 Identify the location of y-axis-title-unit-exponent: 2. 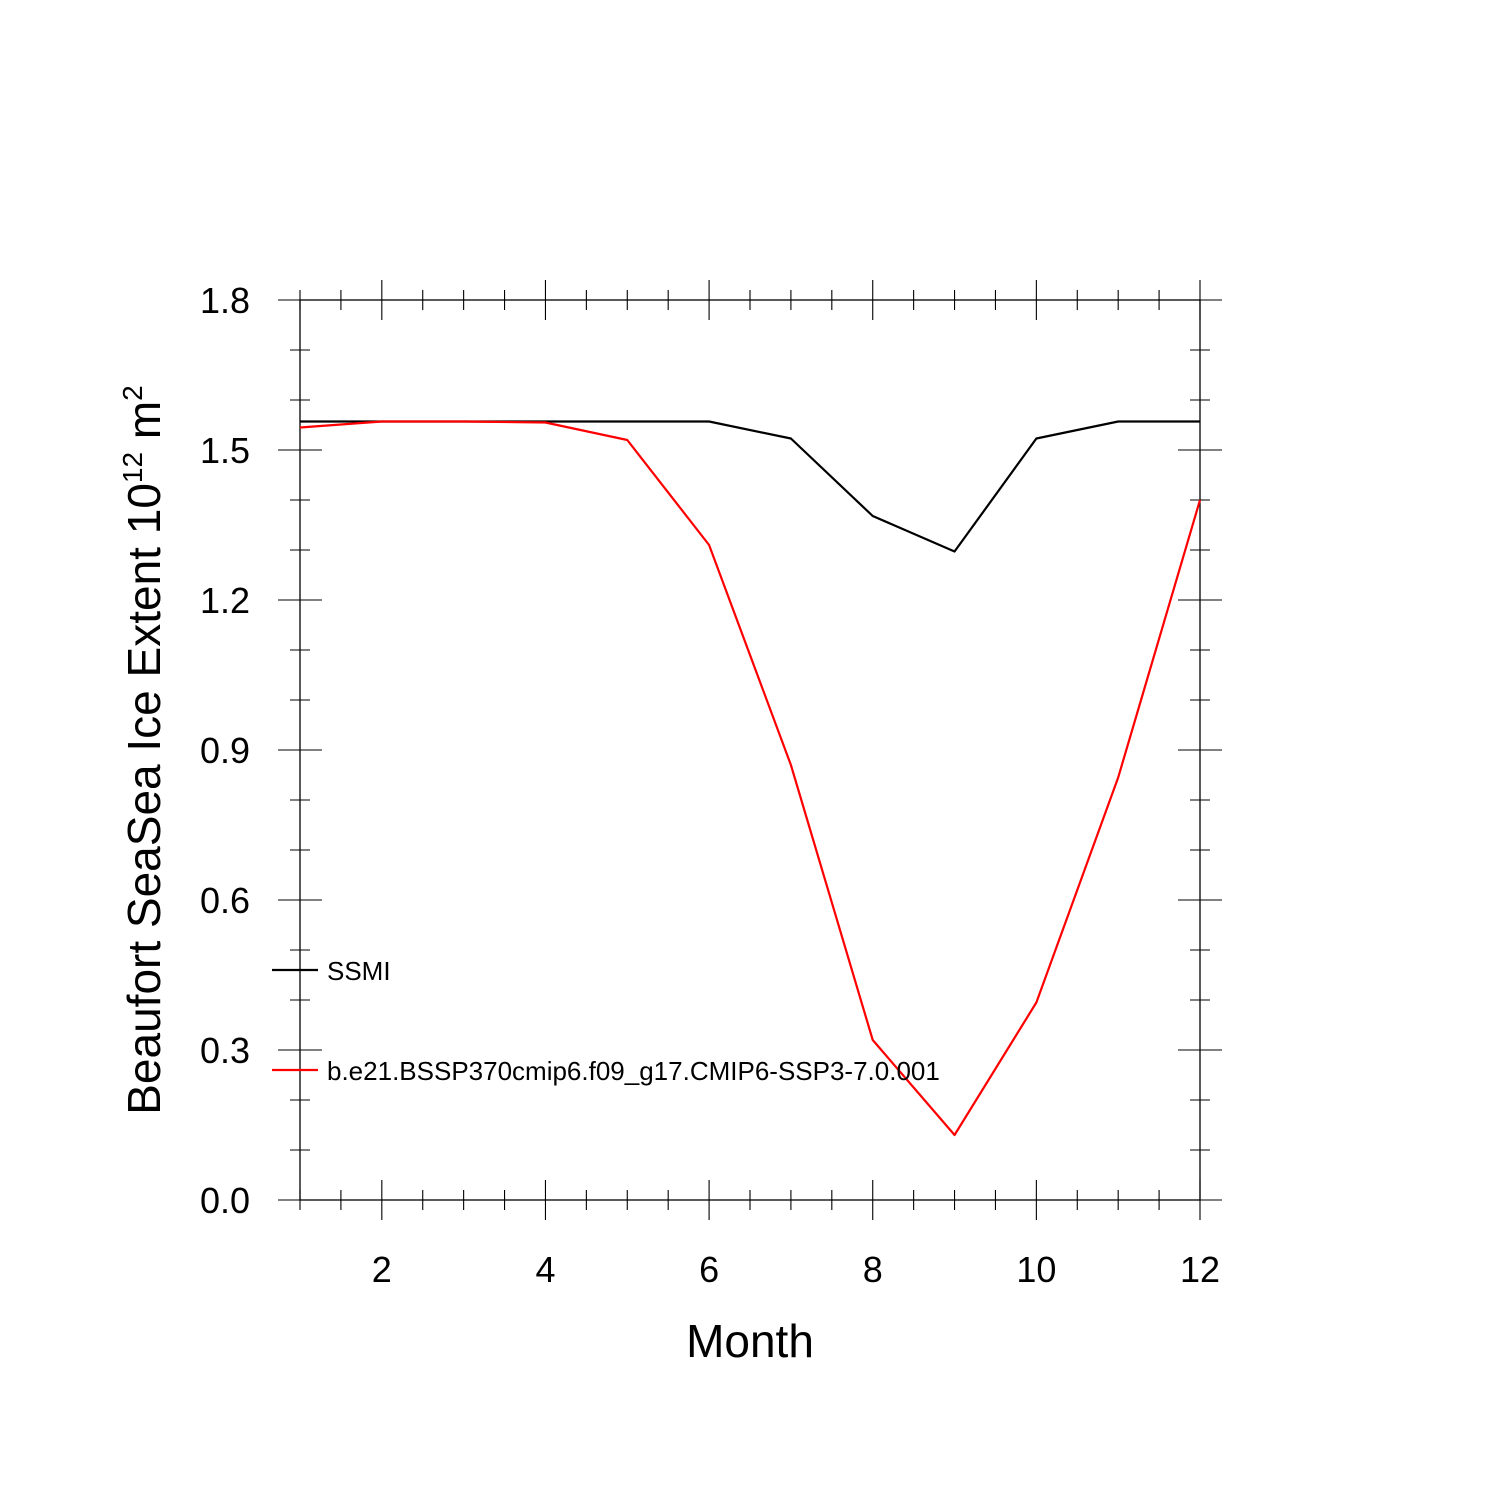
(132, 393).